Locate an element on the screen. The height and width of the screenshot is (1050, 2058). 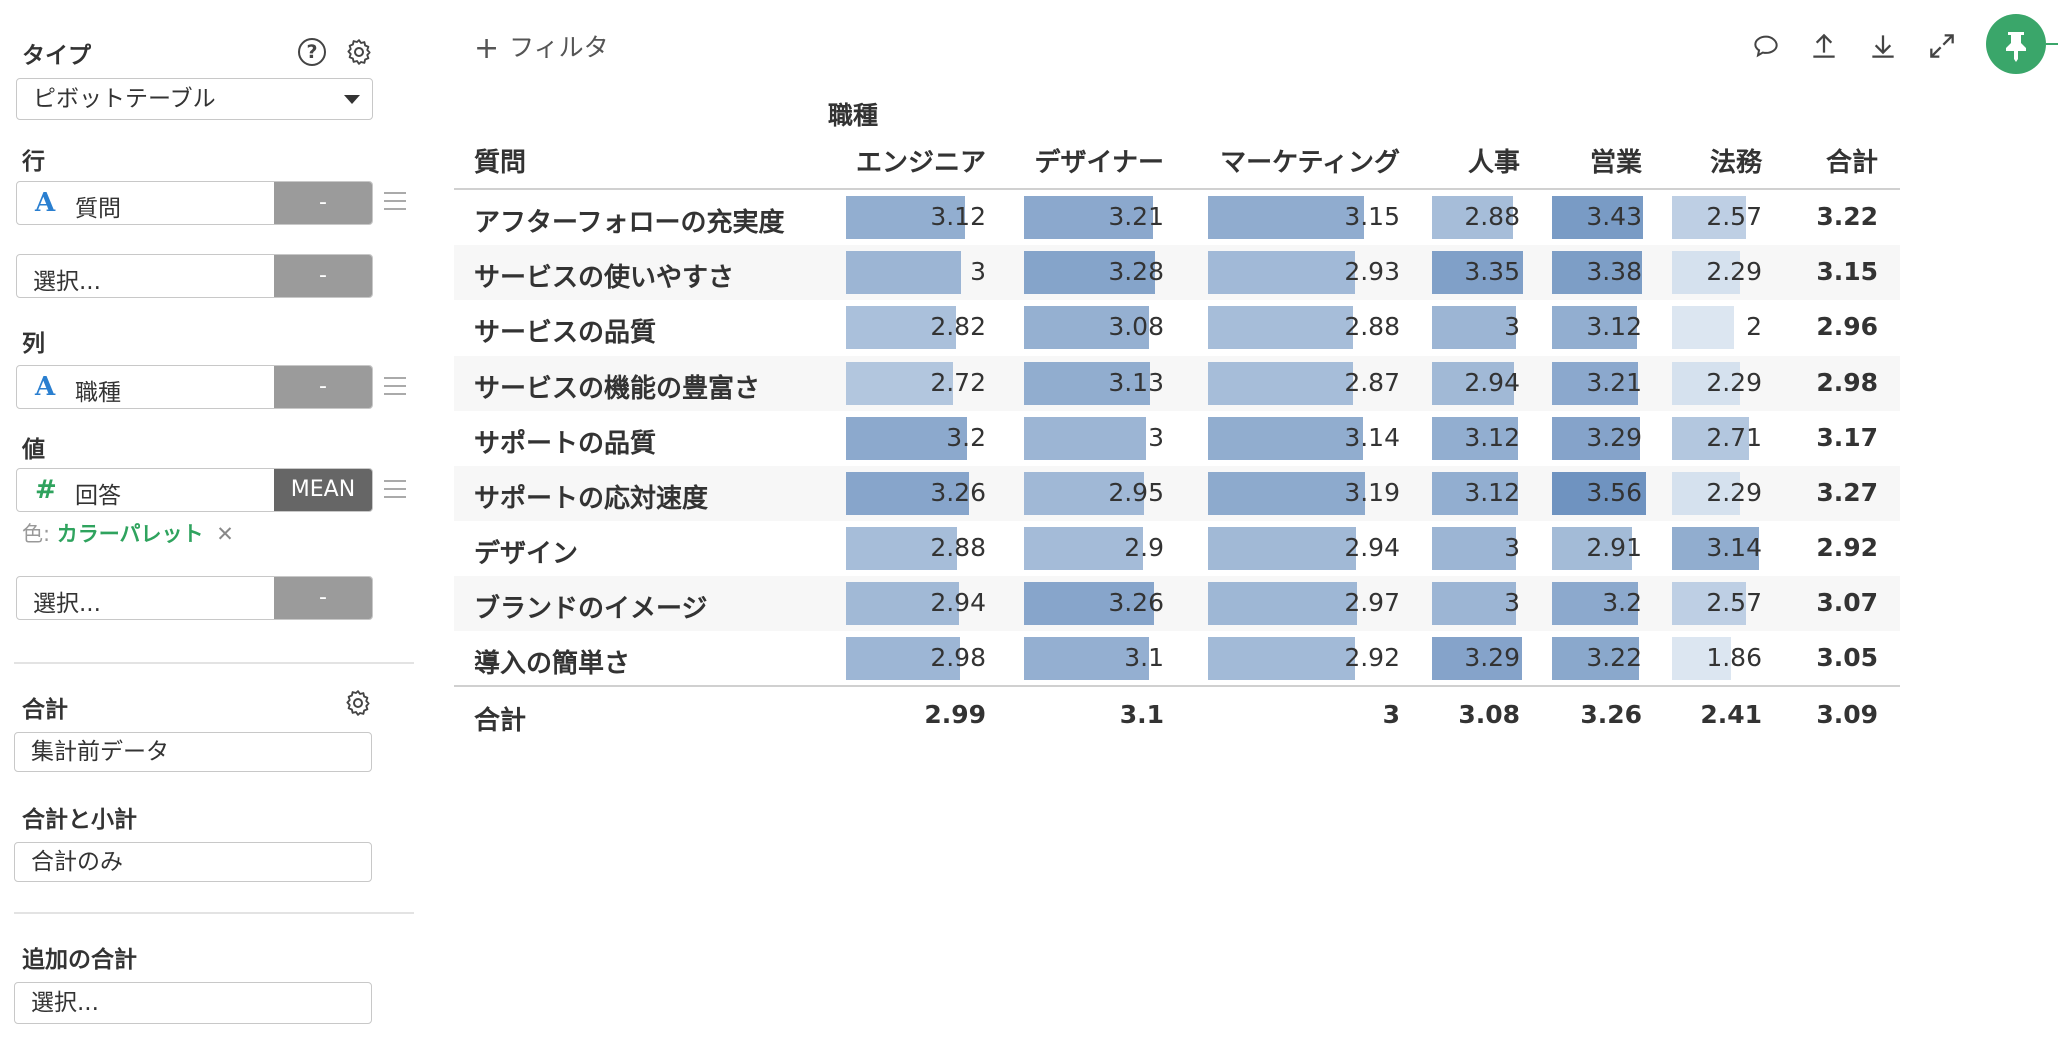
table-row: サポートの品質 3.2 3 3.14 3.12 3.29 2.71 3.17 is located at coordinates (1177, 438).